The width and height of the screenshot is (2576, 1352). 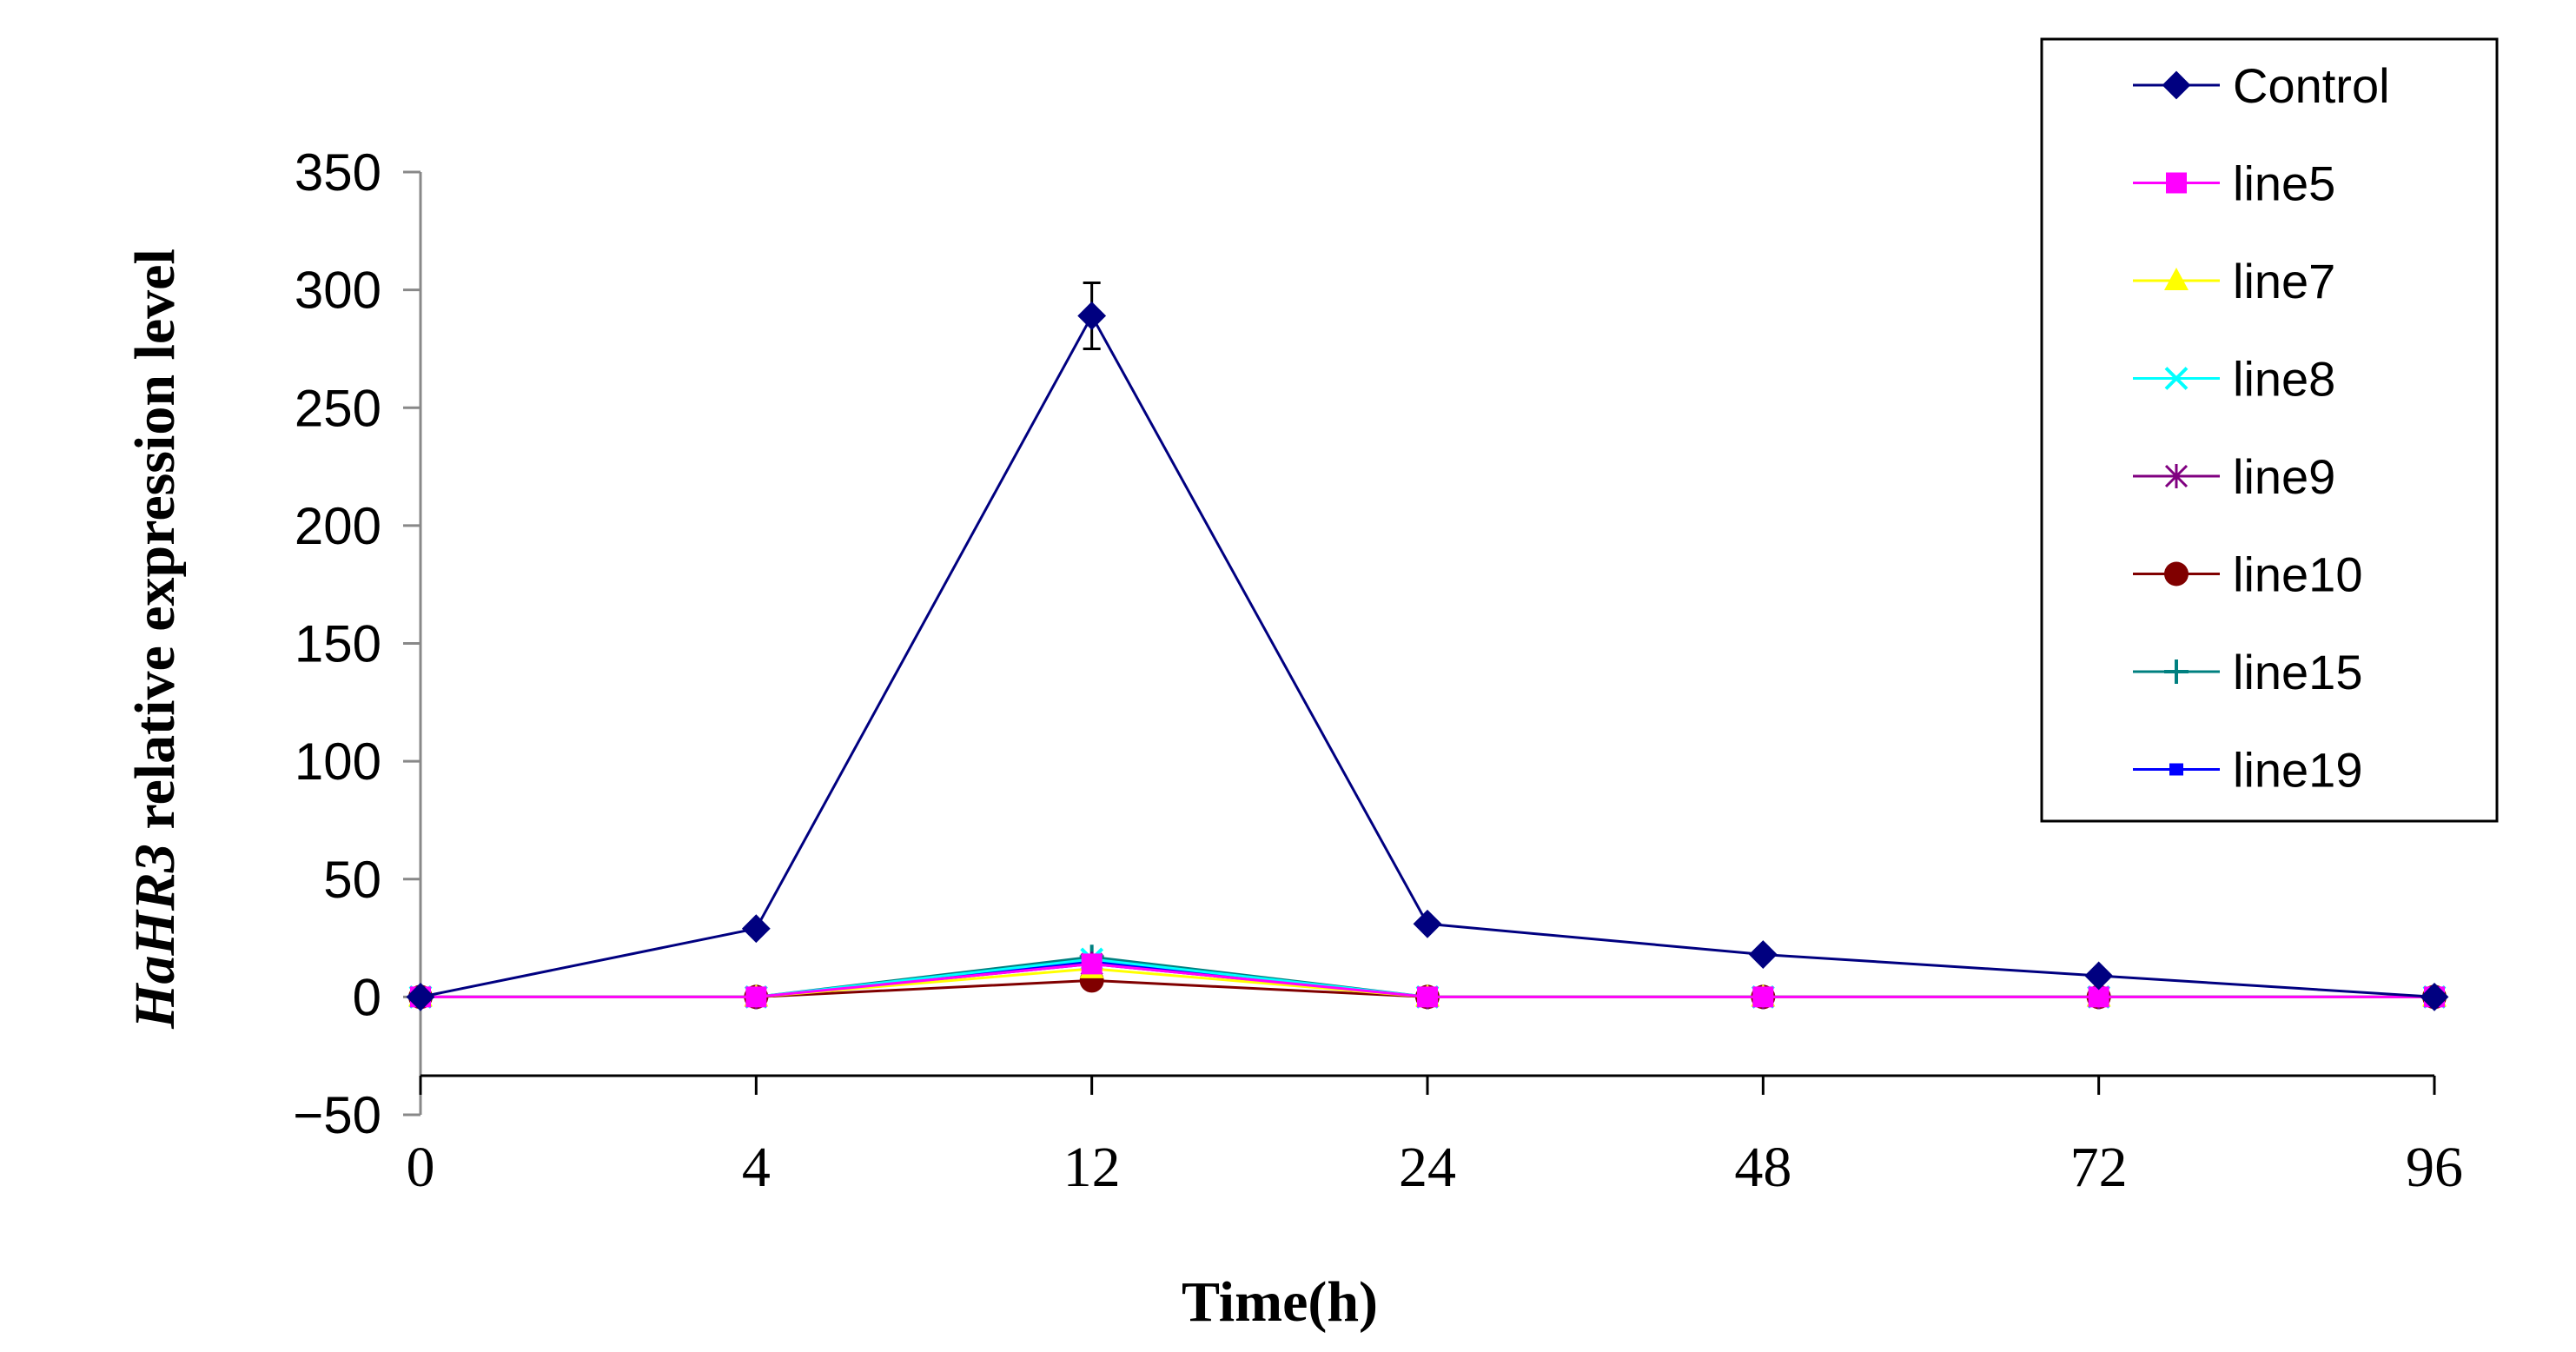 What do you see at coordinates (155, 639) in the screenshot?
I see `y-axis-title: HaHR3 relative expression level` at bounding box center [155, 639].